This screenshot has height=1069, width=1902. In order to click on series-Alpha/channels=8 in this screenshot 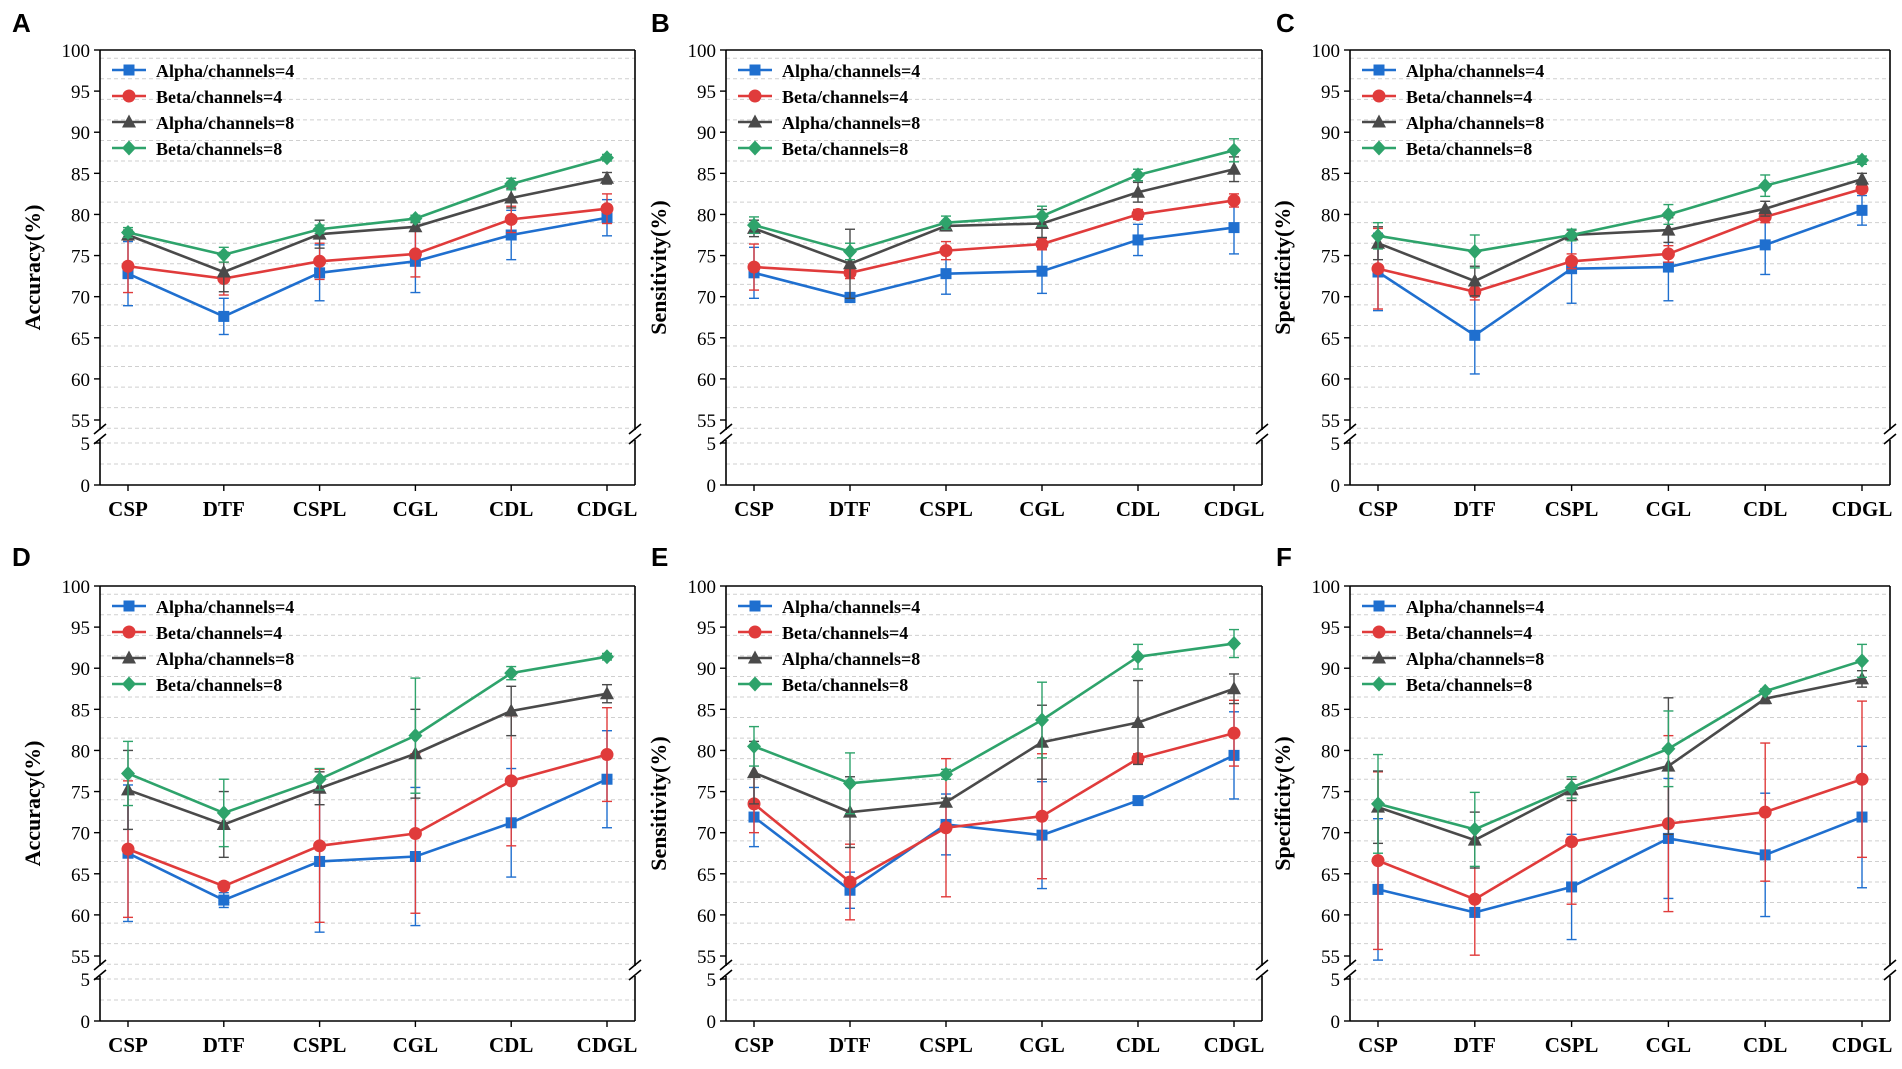, I will do `click(367, 771)`.